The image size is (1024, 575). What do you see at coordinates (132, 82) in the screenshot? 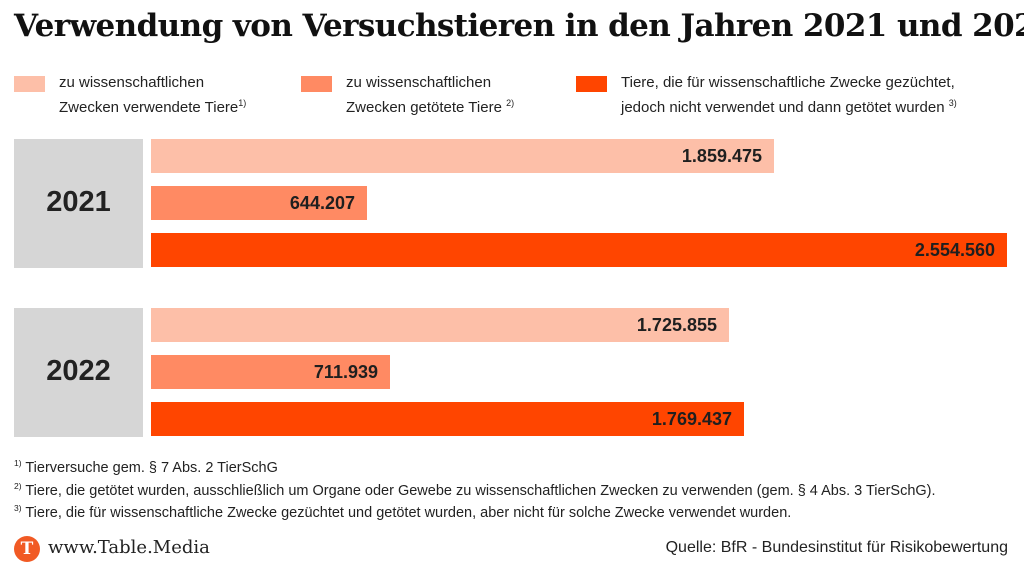
I see `legend-label-used-line1: zu wissenschaftlichen` at bounding box center [132, 82].